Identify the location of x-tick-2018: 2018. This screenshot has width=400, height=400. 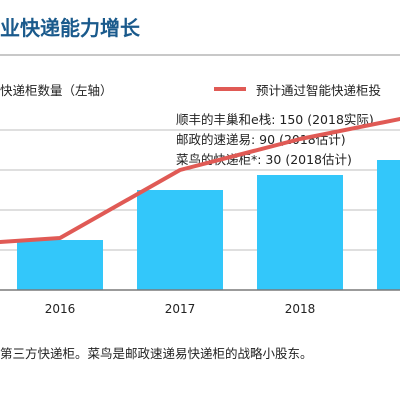
(300, 309).